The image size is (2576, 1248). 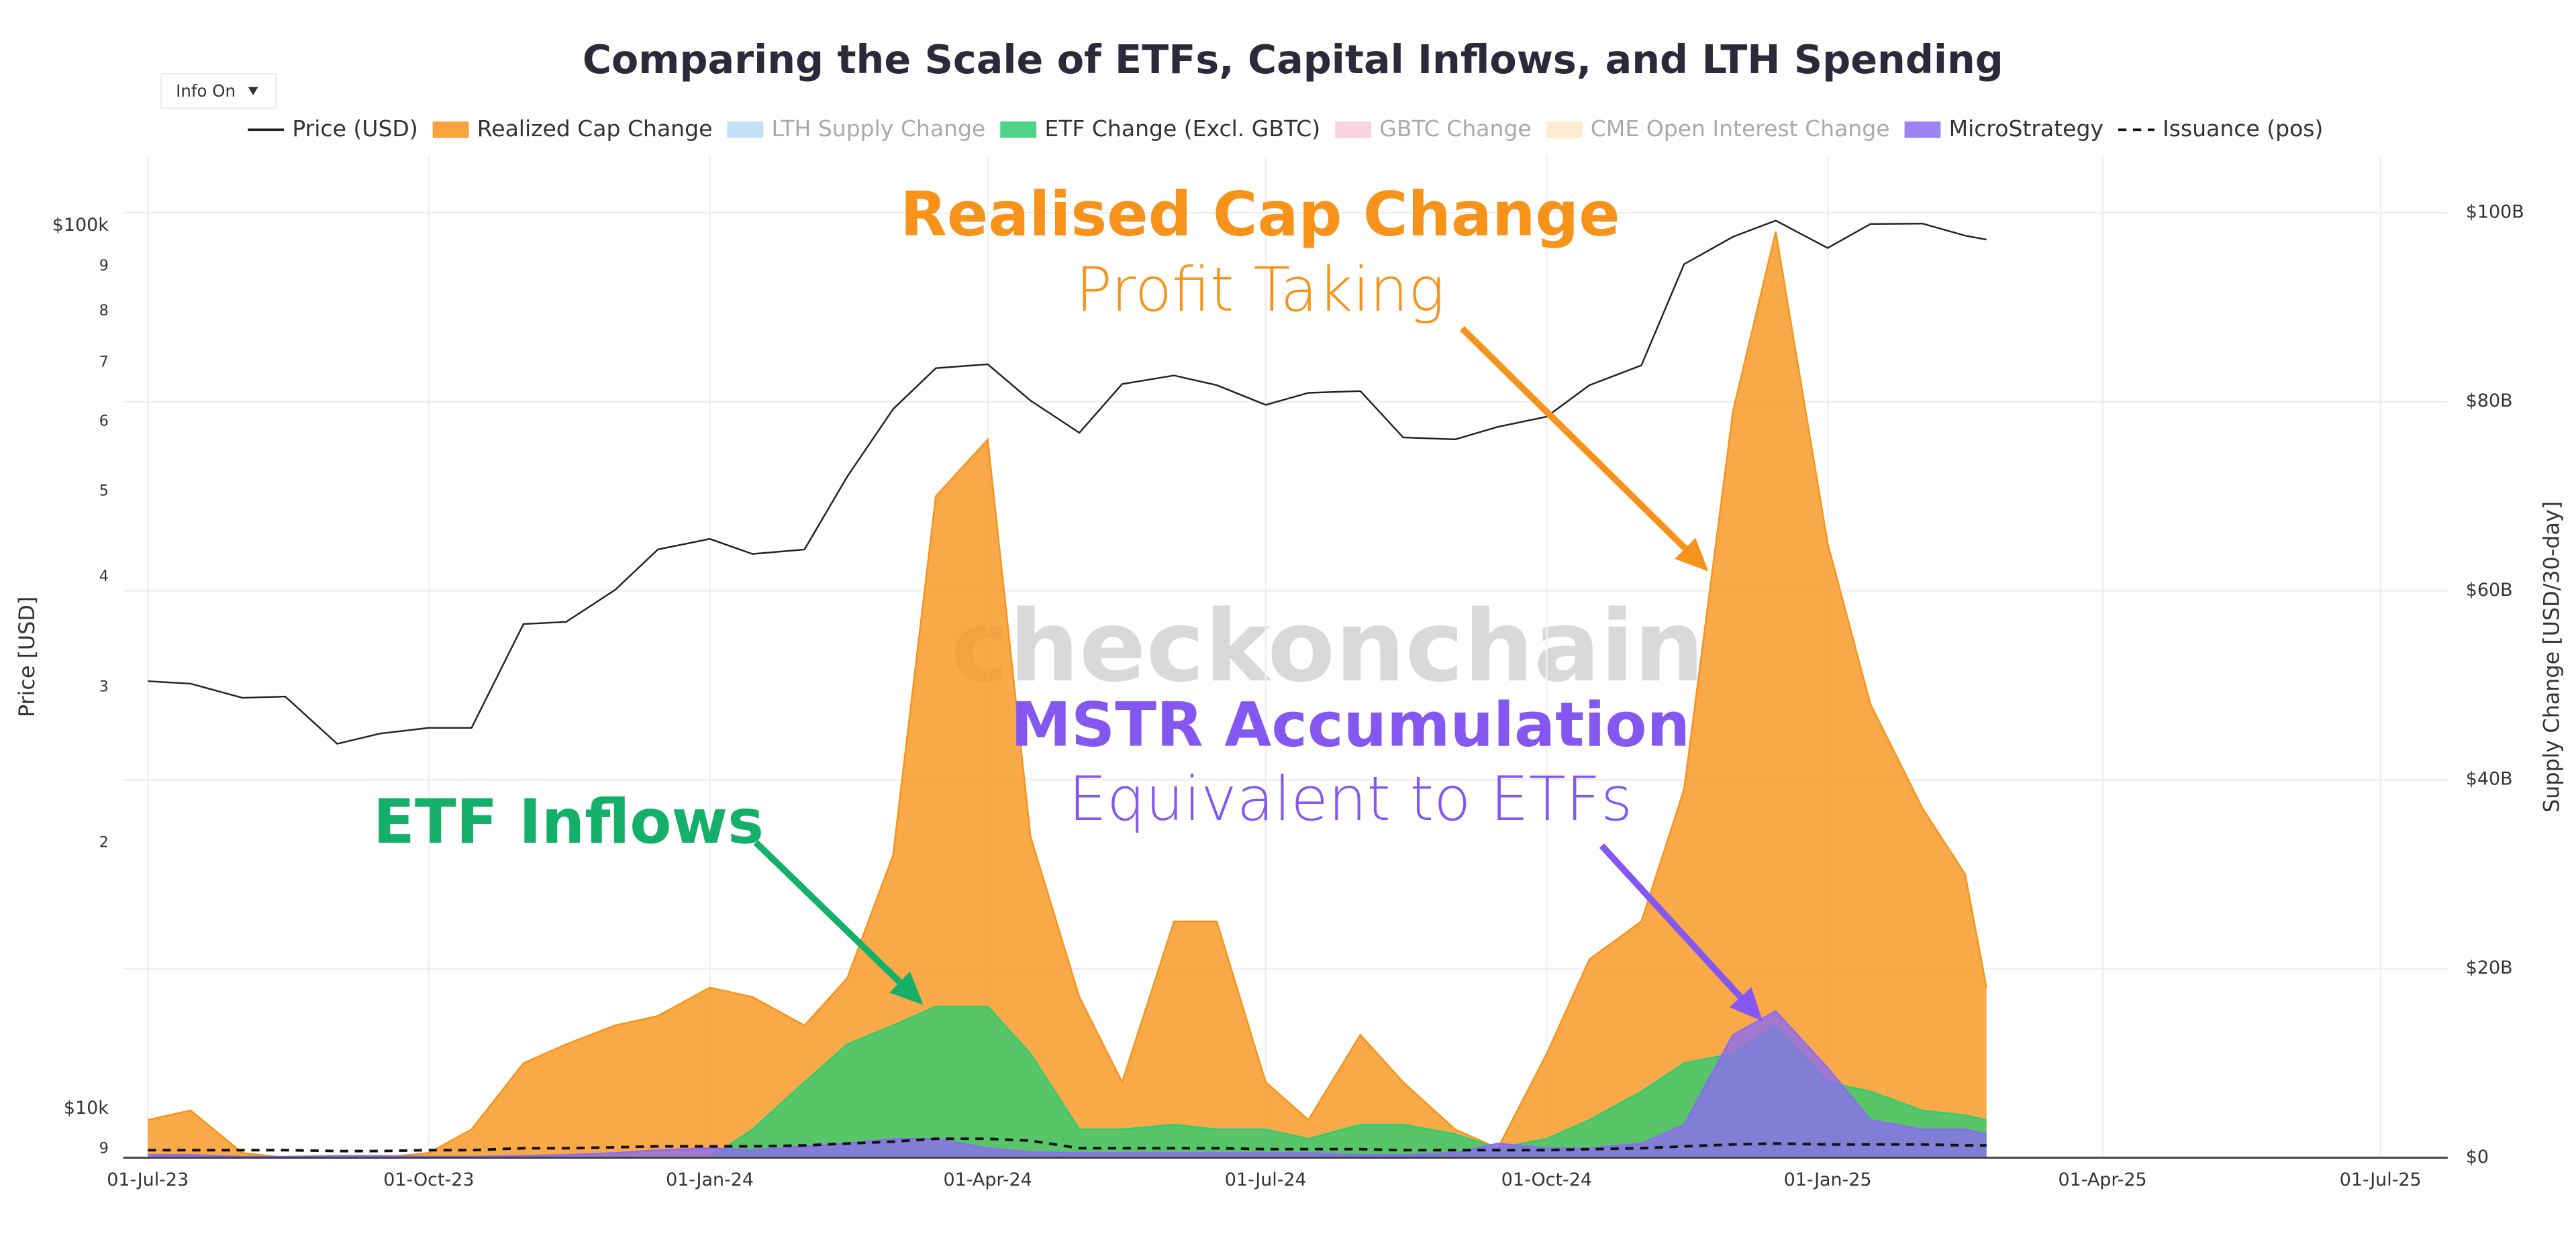 I want to click on y-tick-label: 7, so click(x=104, y=362).